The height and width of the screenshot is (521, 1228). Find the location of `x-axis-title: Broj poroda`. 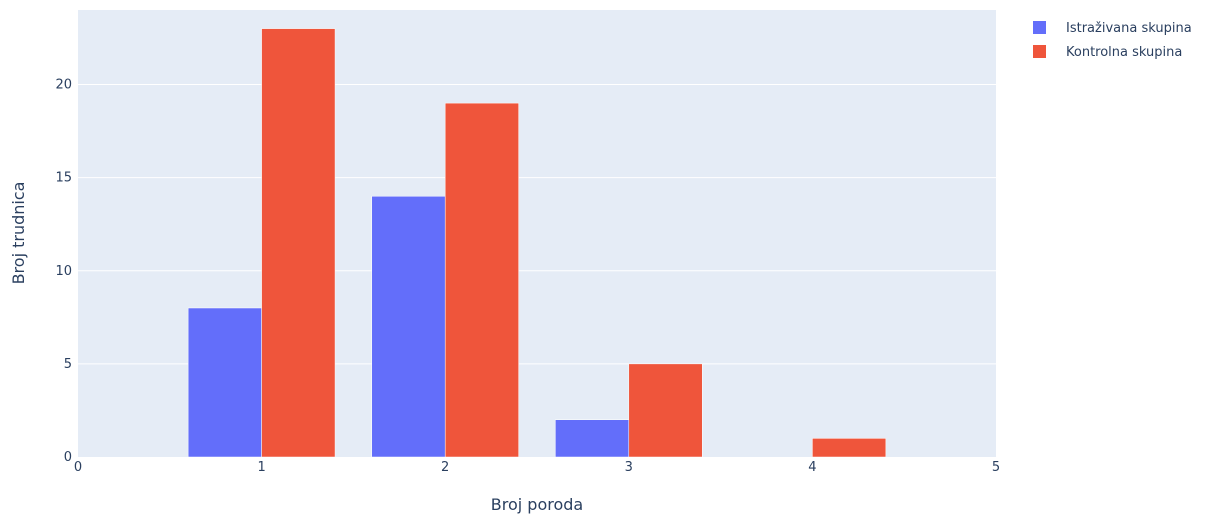

x-axis-title: Broj poroda is located at coordinates (537, 504).